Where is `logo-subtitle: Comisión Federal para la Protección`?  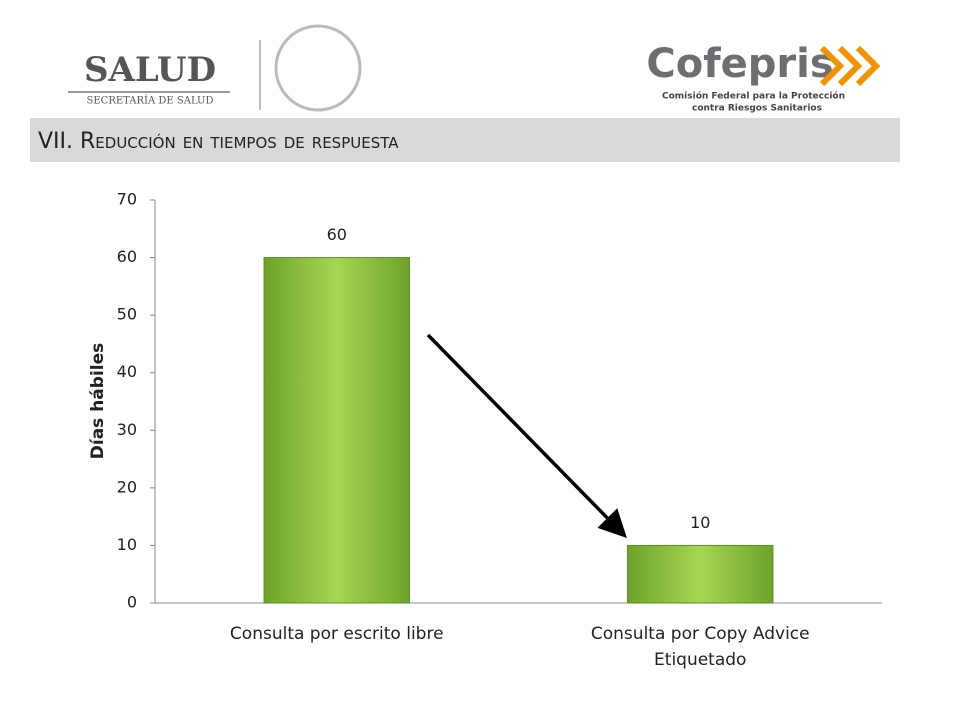
logo-subtitle: Comisión Federal para la Protección is located at coordinates (753, 96).